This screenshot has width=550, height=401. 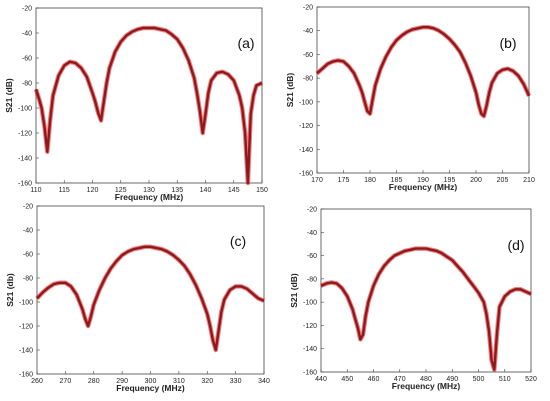 I want to click on x-tick-label: 135, so click(x=177, y=190).